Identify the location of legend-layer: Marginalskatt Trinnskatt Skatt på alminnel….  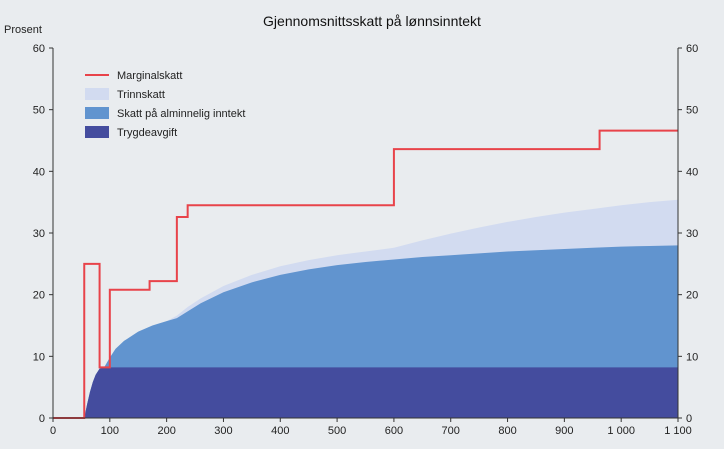
(165, 104).